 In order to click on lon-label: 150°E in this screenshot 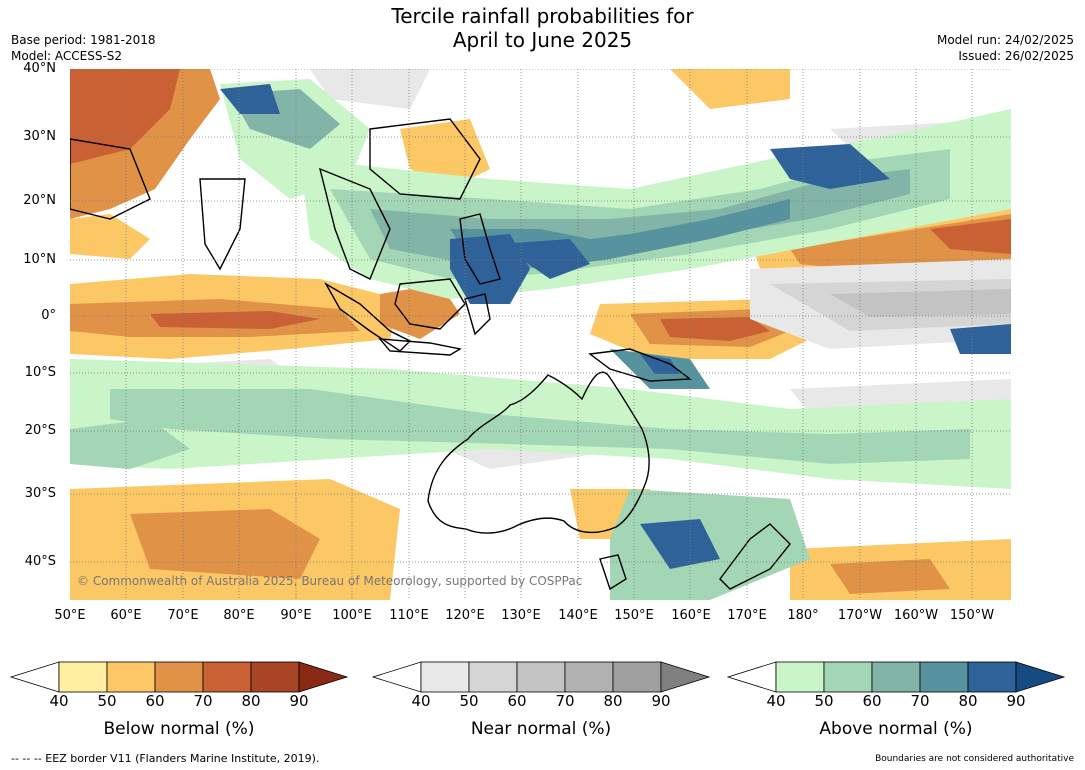, I will do `click(634, 615)`.